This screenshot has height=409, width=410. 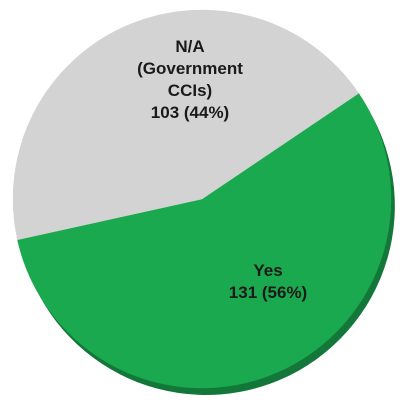 I want to click on pie-slice-label-line: (Government, so click(x=190, y=68).